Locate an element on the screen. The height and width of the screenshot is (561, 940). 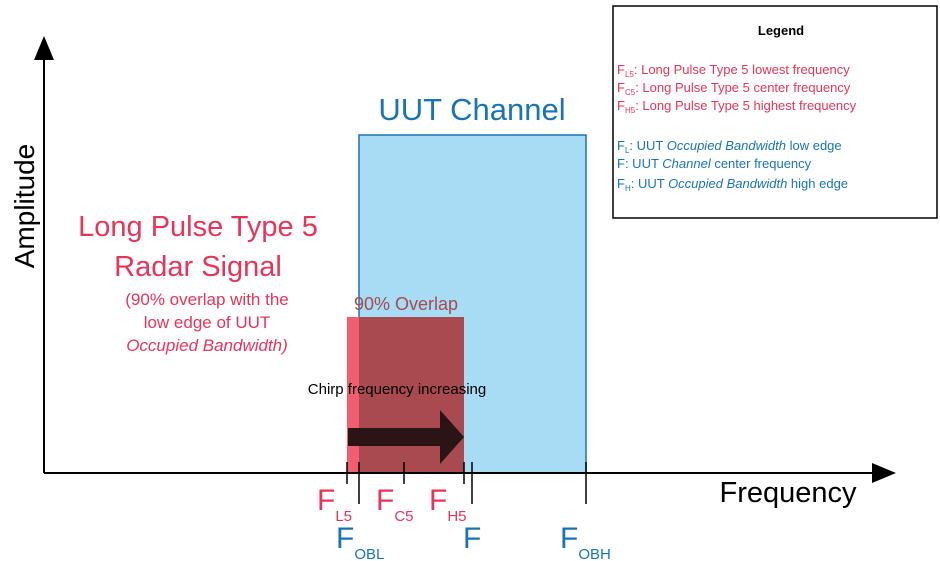
legend-item-f-l5: FL5: Long Pulse Type 5 lowest frequency is located at coordinates (733, 70).